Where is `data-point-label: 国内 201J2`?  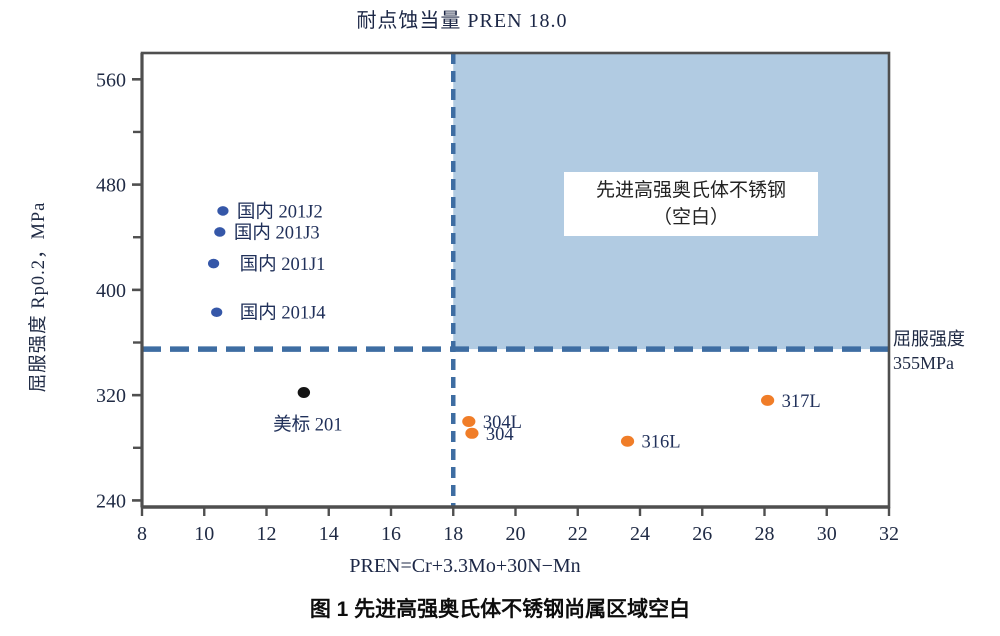
data-point-label: 国内 201J2 is located at coordinates (280, 211).